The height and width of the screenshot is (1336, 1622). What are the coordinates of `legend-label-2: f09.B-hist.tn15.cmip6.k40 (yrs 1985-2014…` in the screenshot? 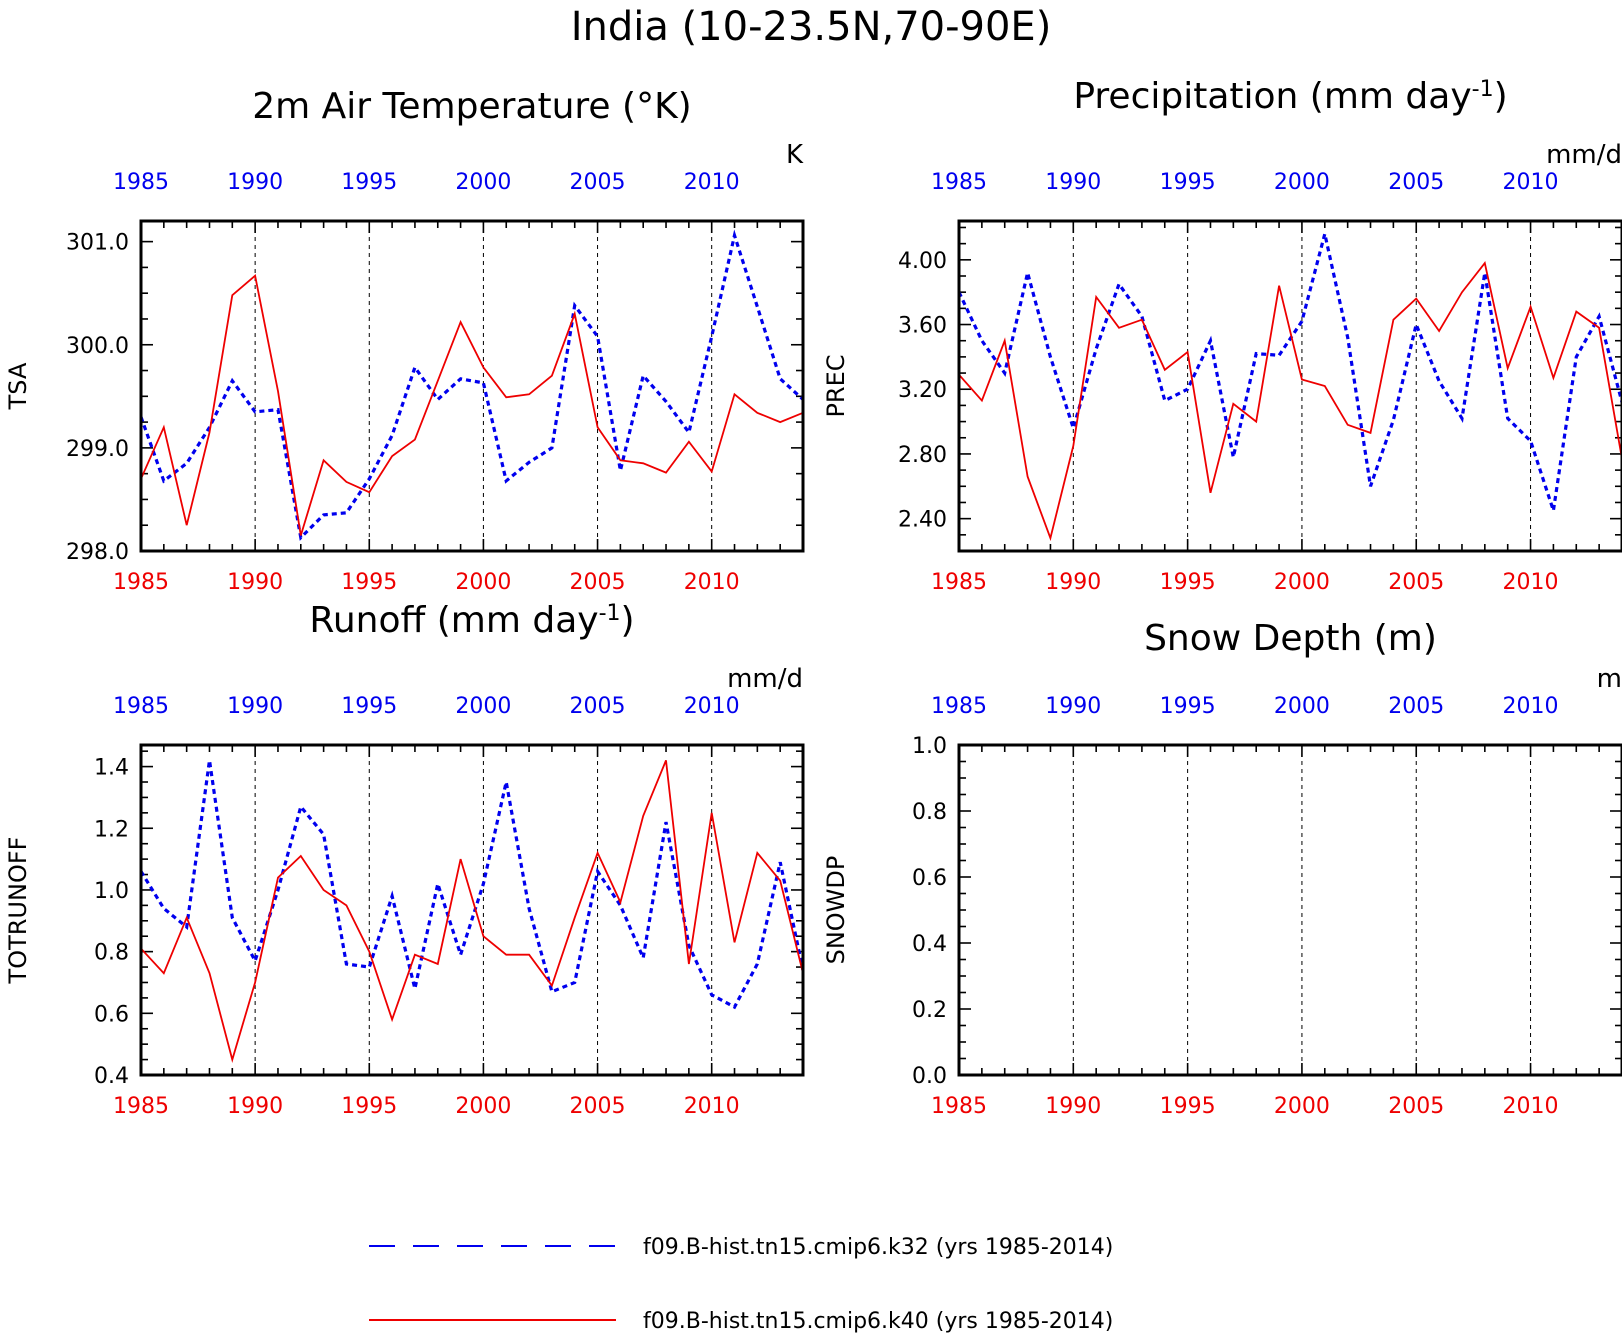 It's located at (878, 1321).